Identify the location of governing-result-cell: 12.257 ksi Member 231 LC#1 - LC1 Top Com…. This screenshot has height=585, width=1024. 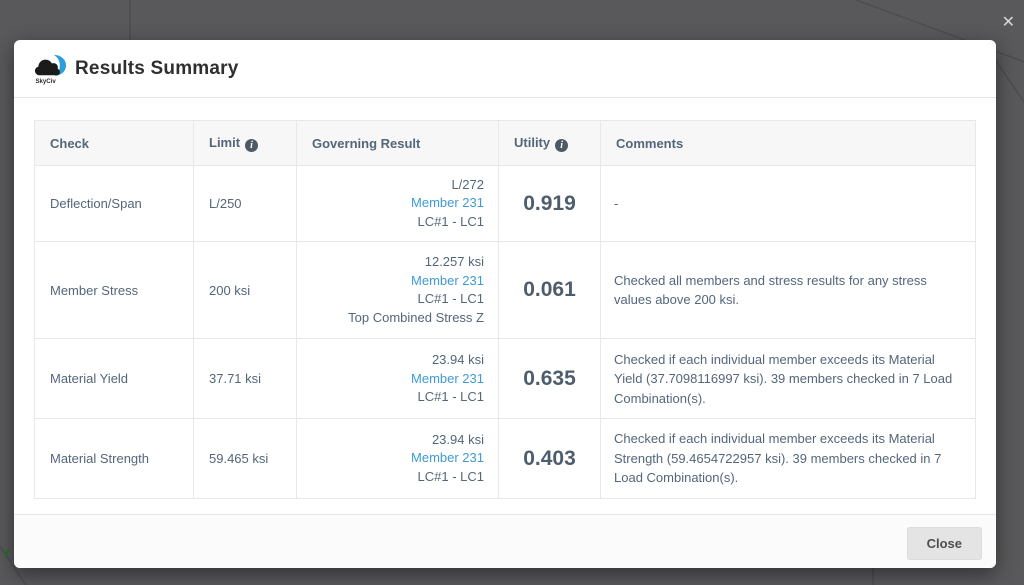
(397, 290).